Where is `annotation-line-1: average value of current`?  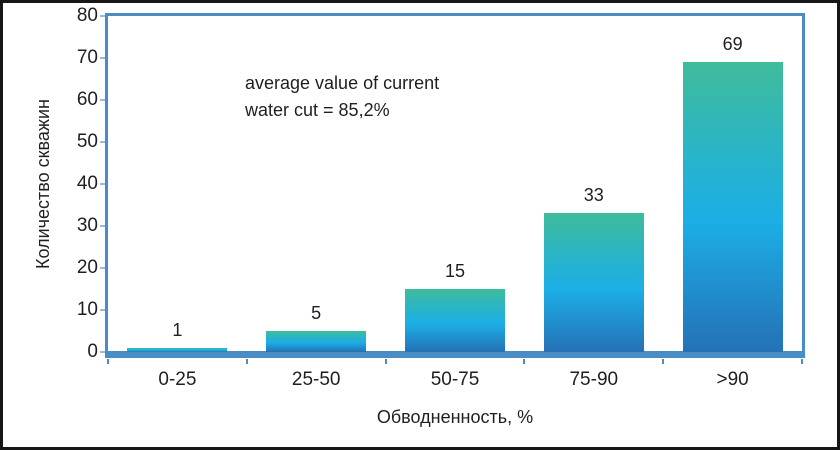 annotation-line-1: average value of current is located at coordinates (342, 83).